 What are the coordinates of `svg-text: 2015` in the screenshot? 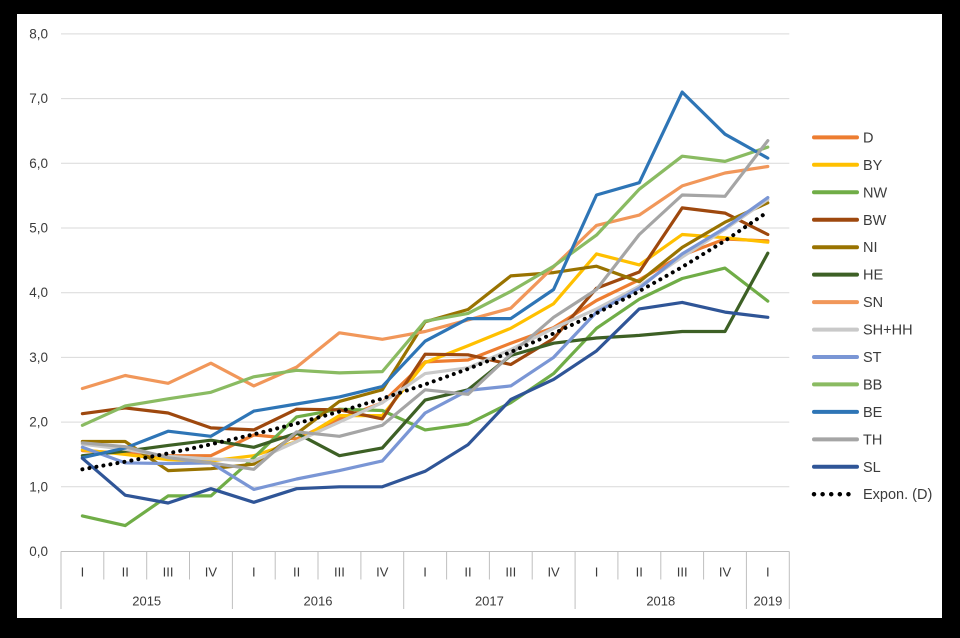 It's located at (146, 601).